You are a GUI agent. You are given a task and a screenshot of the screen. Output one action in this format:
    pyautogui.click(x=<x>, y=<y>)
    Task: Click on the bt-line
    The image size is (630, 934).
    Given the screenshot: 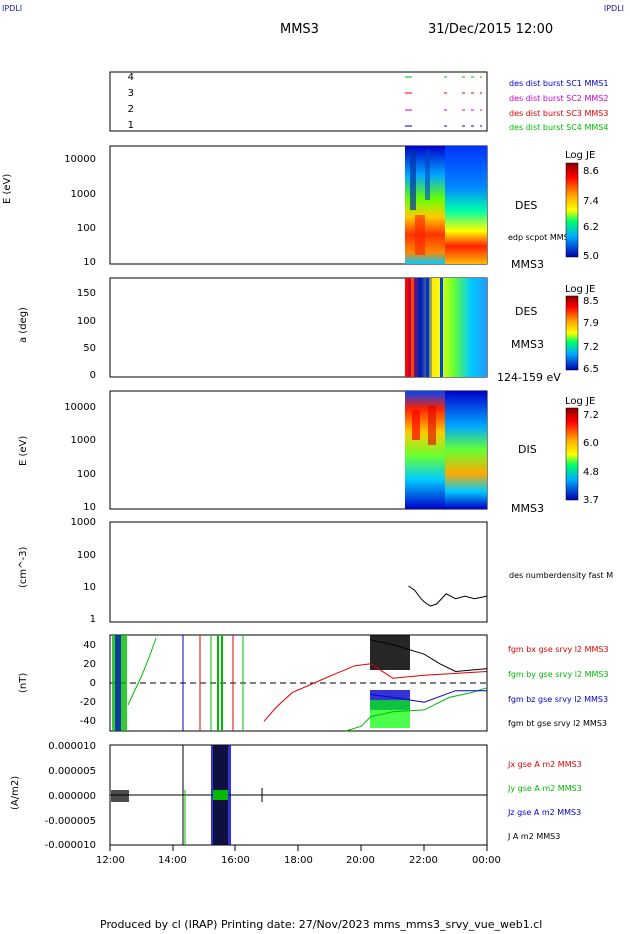 What is the action you would take?
    pyautogui.click(x=429, y=656)
    